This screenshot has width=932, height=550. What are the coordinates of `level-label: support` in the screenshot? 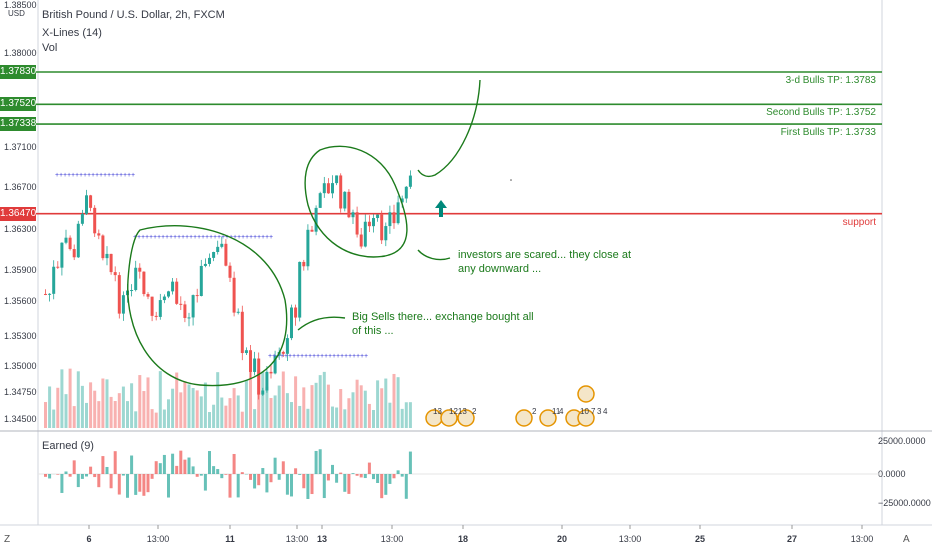 It's located at (859, 222).